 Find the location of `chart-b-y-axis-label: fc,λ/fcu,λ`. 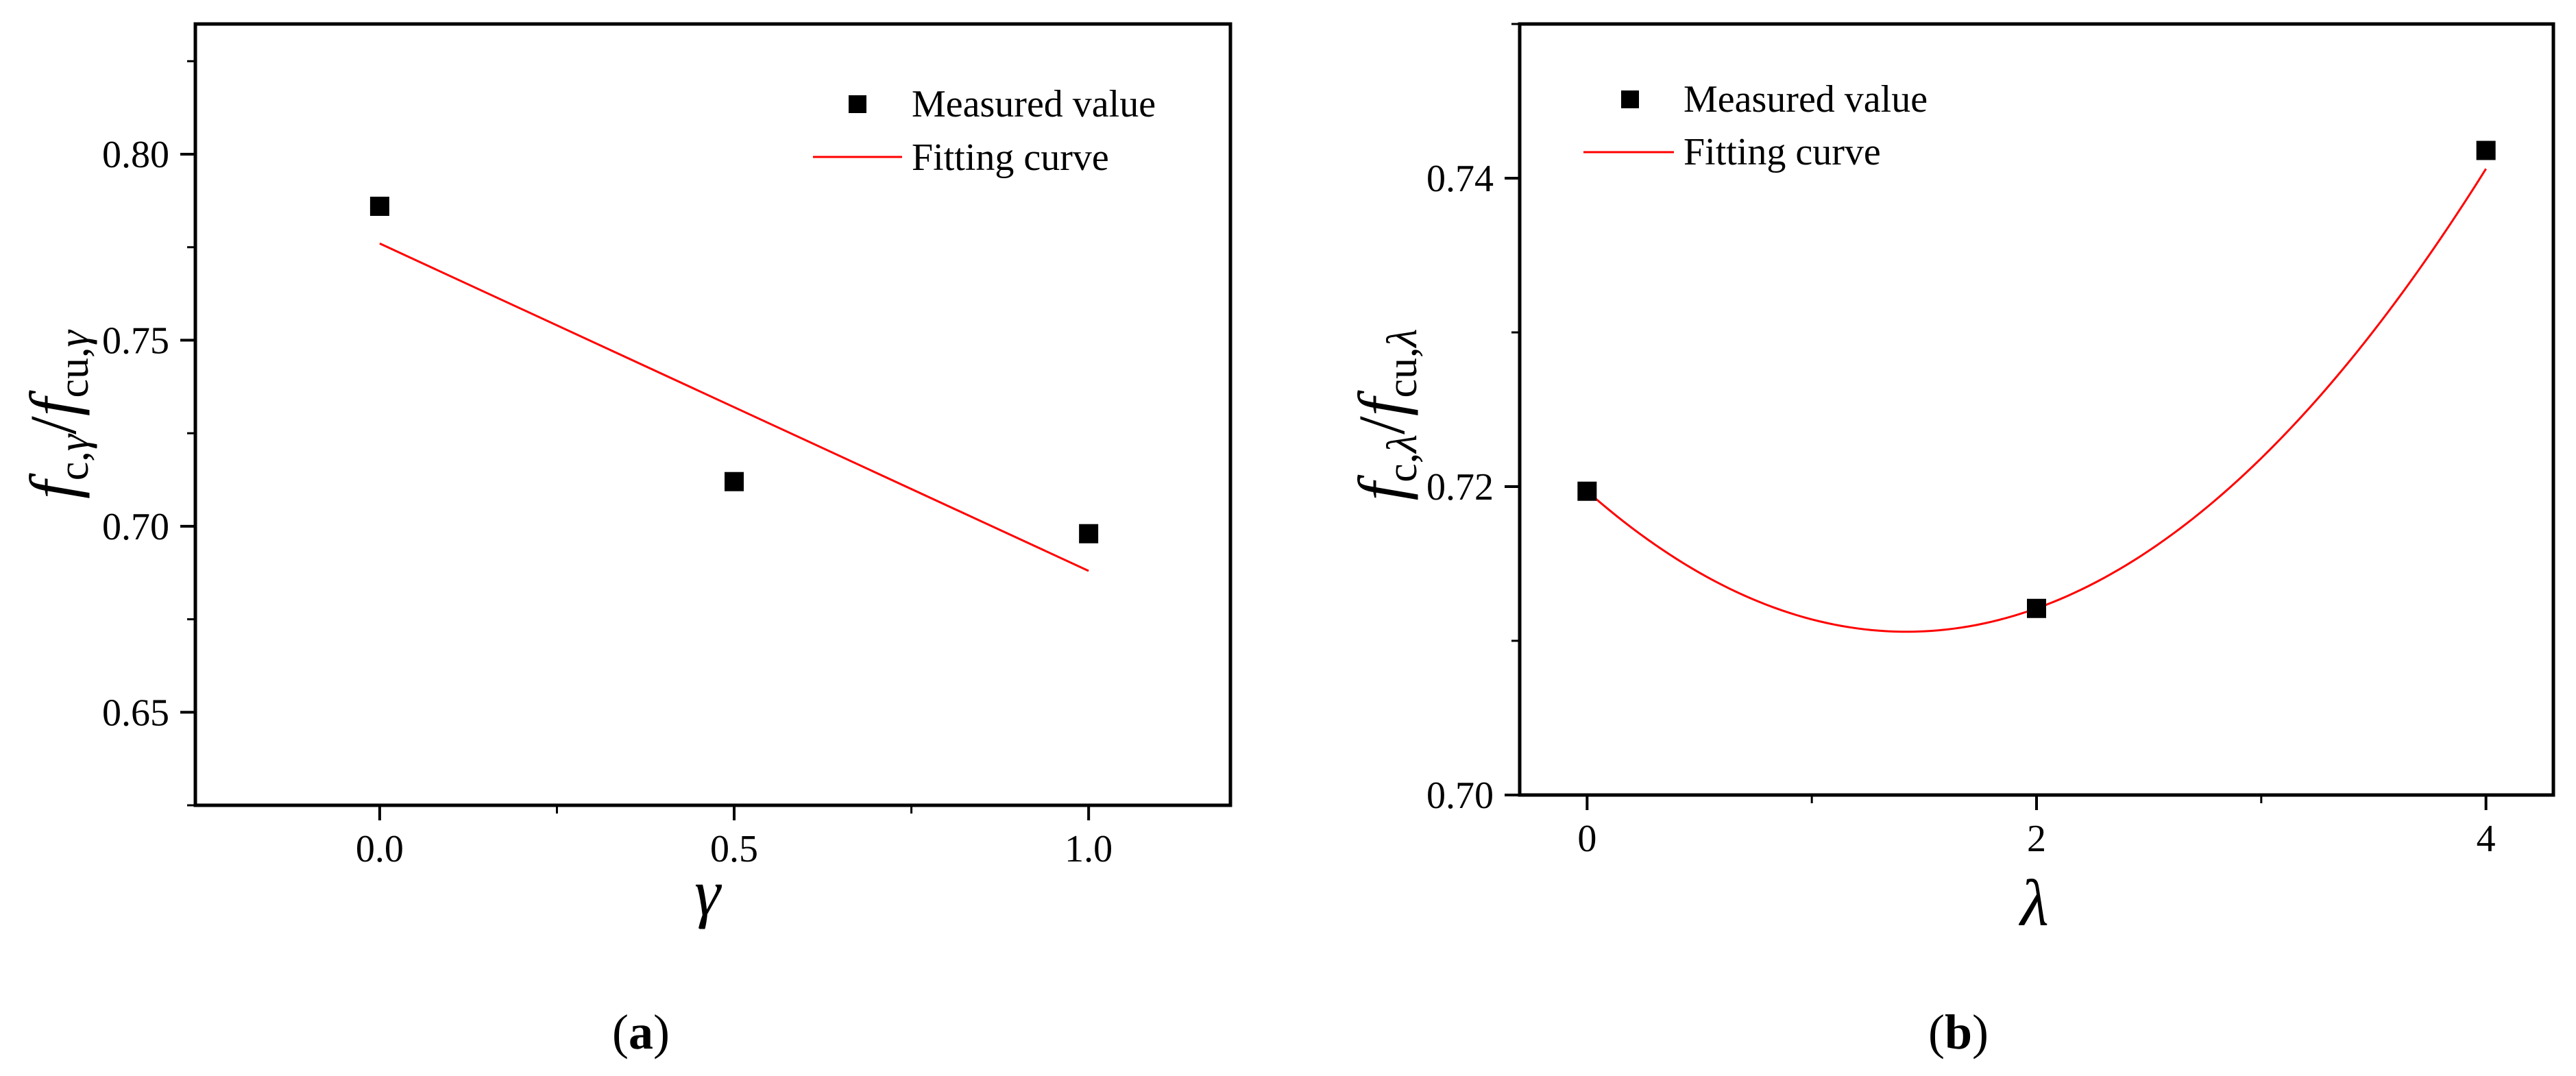

chart-b-y-axis-label: fc,λ/fcu,λ is located at coordinates (1385, 415).